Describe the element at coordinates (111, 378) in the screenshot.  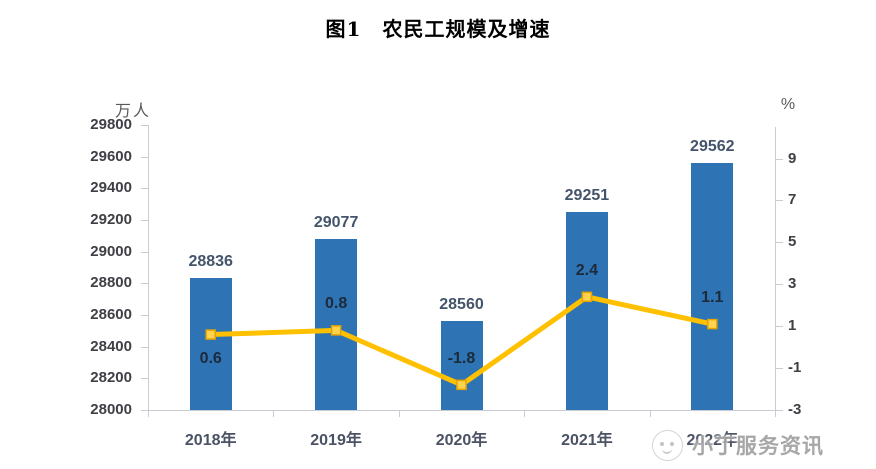
I see `left-axis-tick-label: 28200` at that location.